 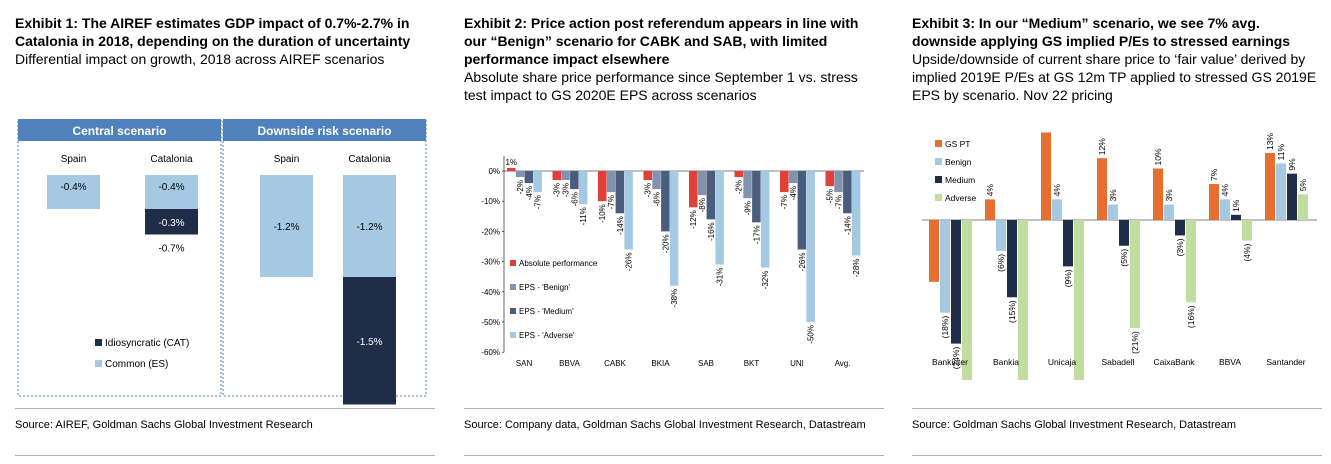 What do you see at coordinates (1158, 194) in the screenshot?
I see `bar-gs-pt-caixabank` at bounding box center [1158, 194].